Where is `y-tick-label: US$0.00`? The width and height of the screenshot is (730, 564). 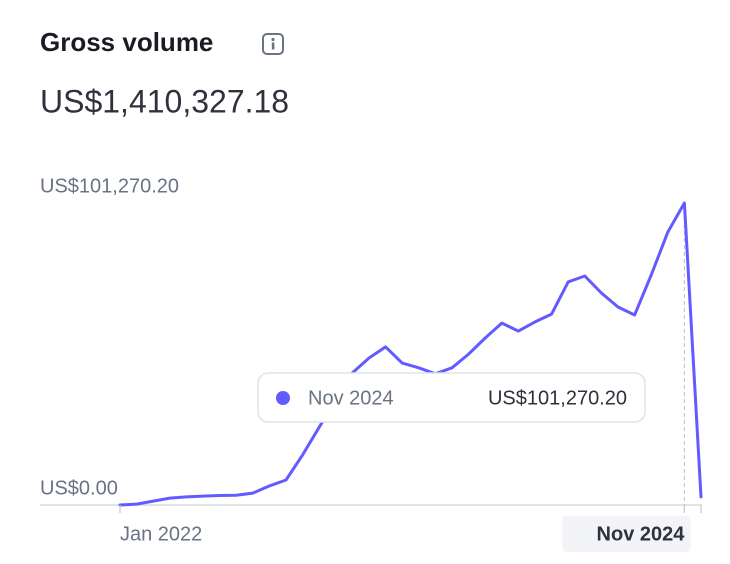
y-tick-label: US$0.00 is located at coordinates (79, 488).